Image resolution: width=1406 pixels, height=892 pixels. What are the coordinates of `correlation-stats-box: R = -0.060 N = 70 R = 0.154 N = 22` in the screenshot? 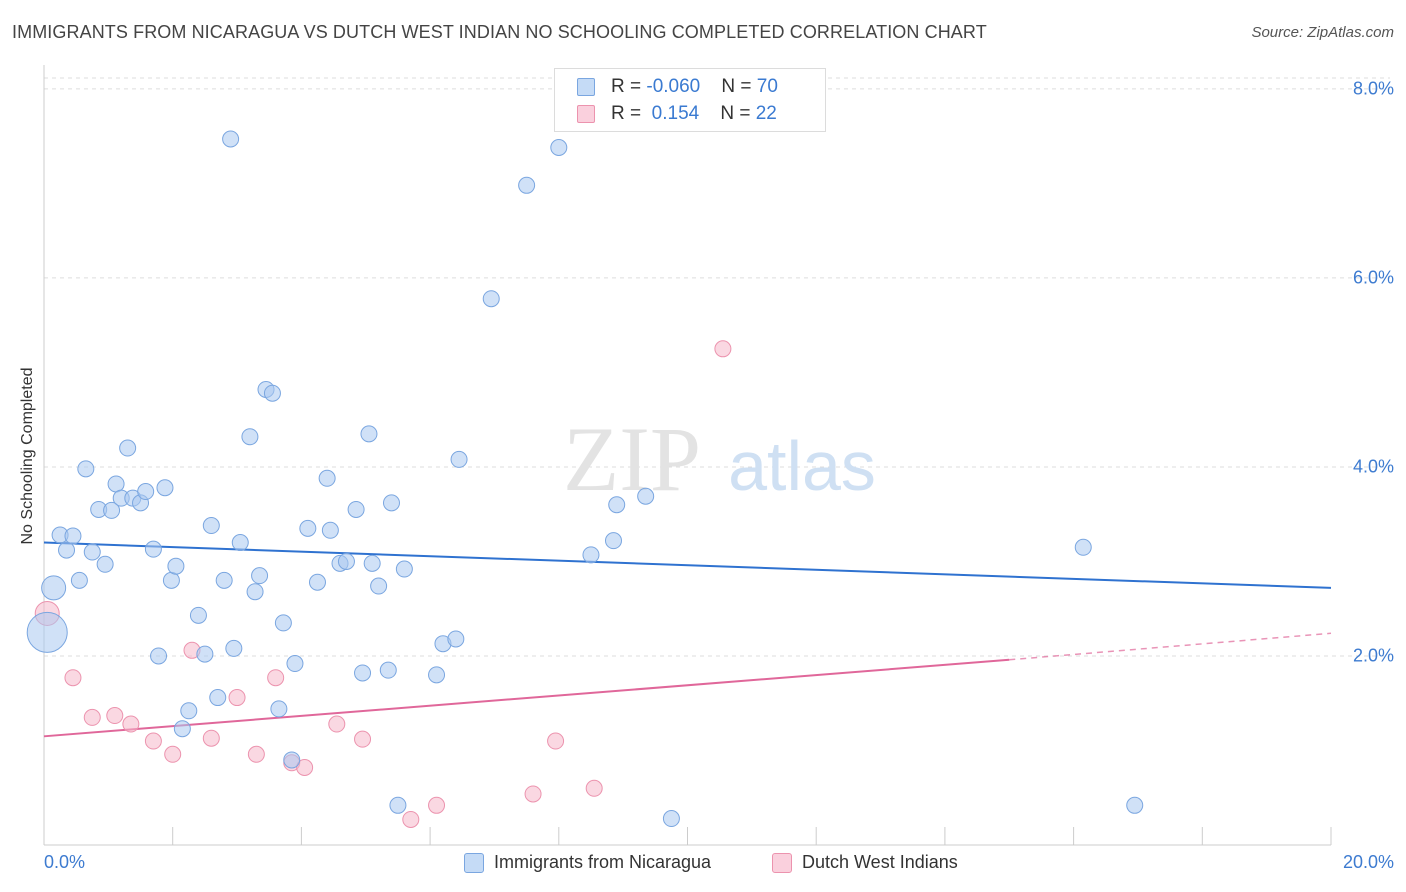 It's located at (690, 100).